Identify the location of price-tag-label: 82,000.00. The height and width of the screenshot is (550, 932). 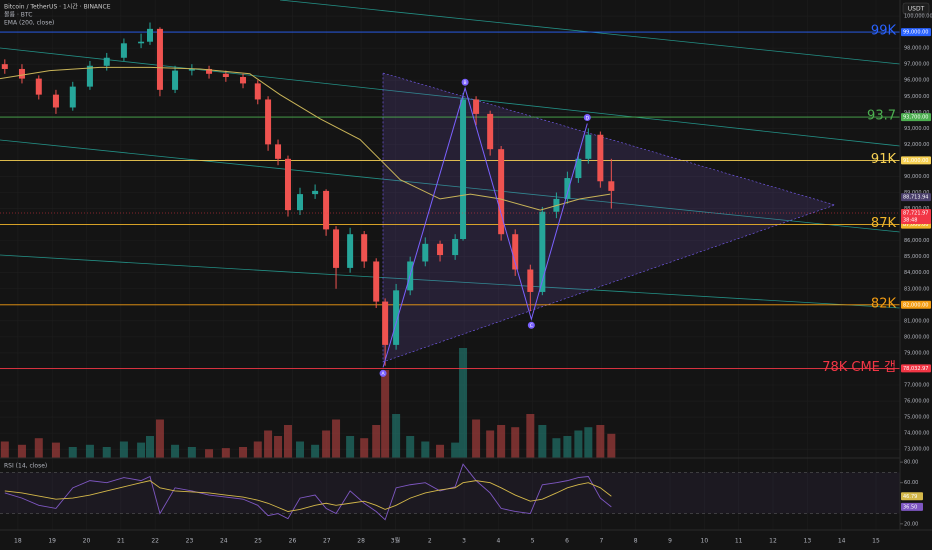
(915, 305).